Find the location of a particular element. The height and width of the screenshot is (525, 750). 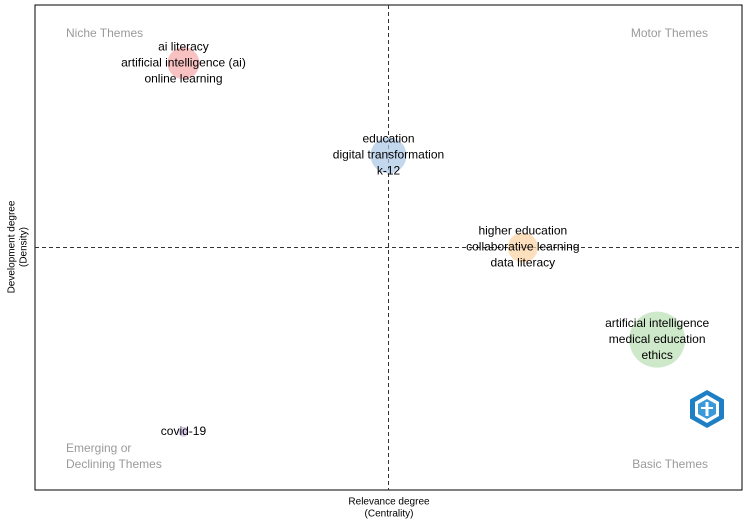

cluster-label: ai literacy is located at coordinates (183, 46).